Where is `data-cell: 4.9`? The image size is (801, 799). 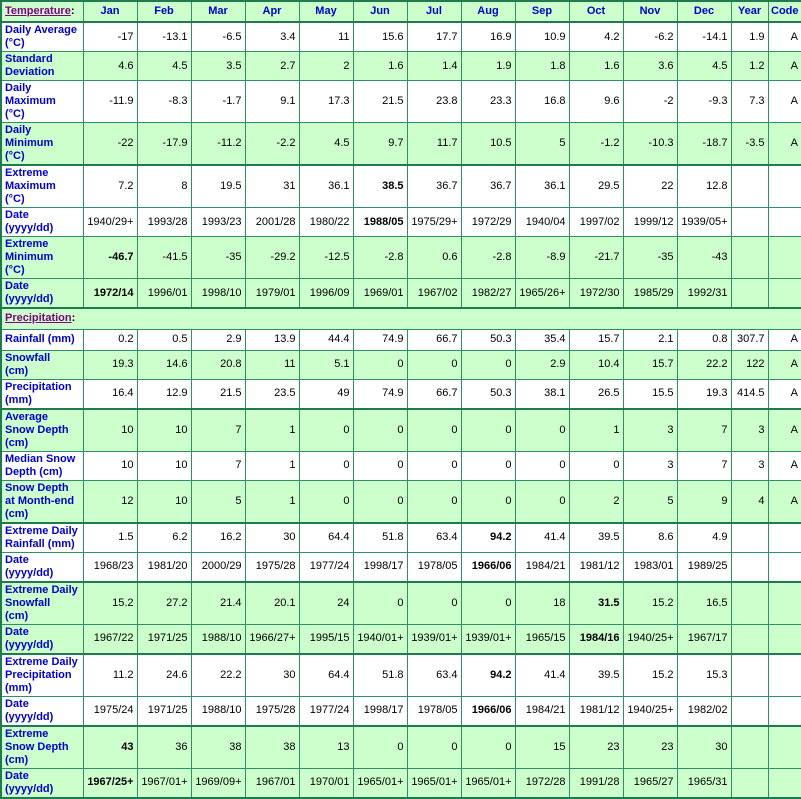 data-cell: 4.9 is located at coordinates (704, 537).